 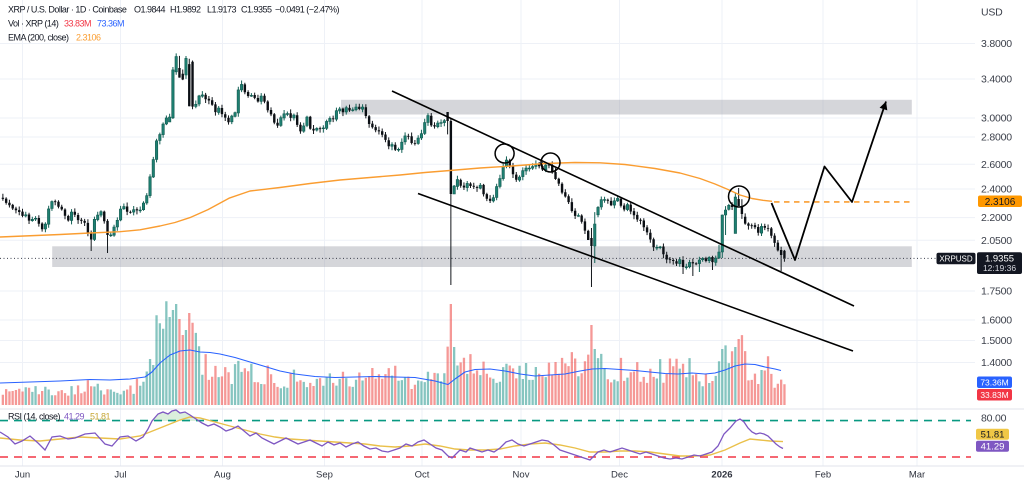 I want to click on svg-text: Sep, so click(x=324, y=475).